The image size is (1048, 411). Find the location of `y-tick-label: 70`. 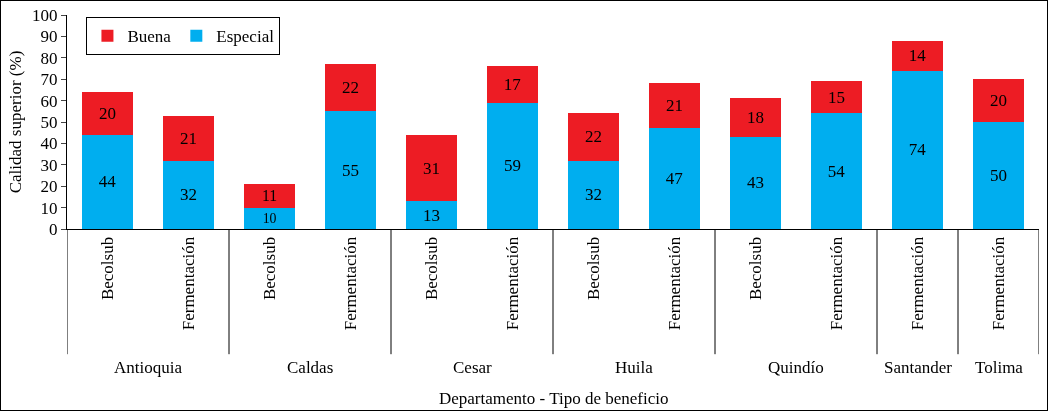

y-tick-label: 70 is located at coordinates (49, 80).